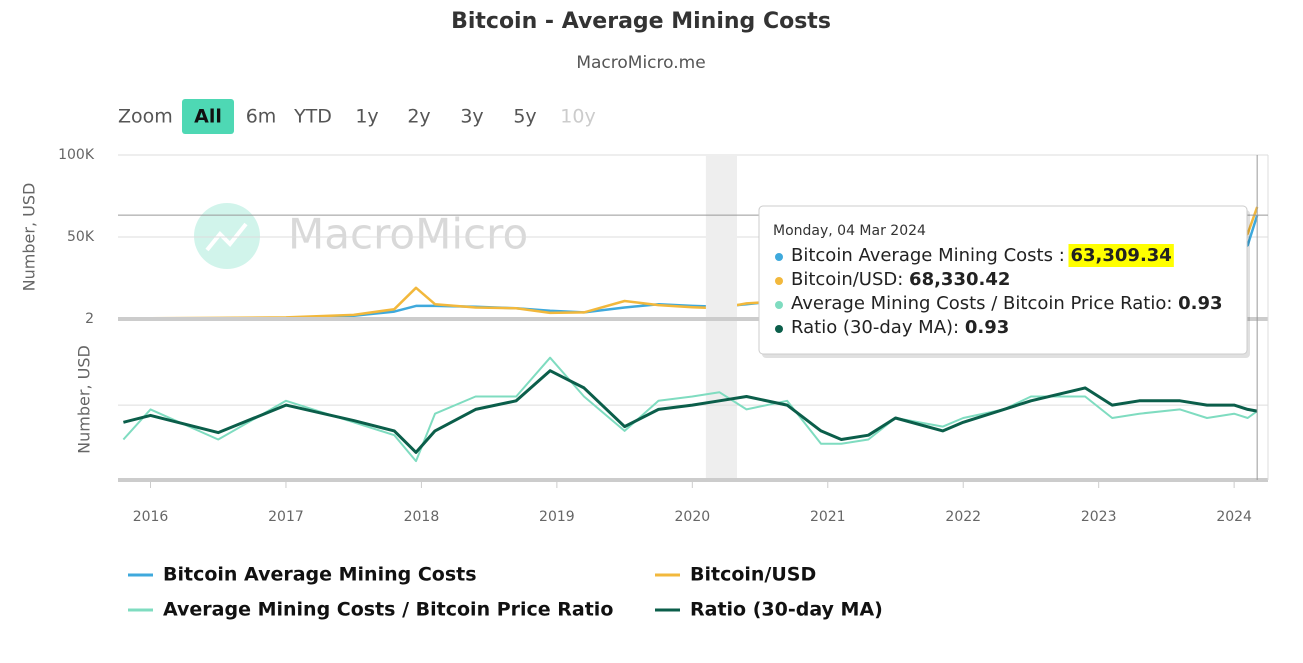 Image resolution: width=1303 pixels, height=663 pixels. Describe the element at coordinates (471, 117) in the screenshot. I see `zoom-button: 3y` at that location.